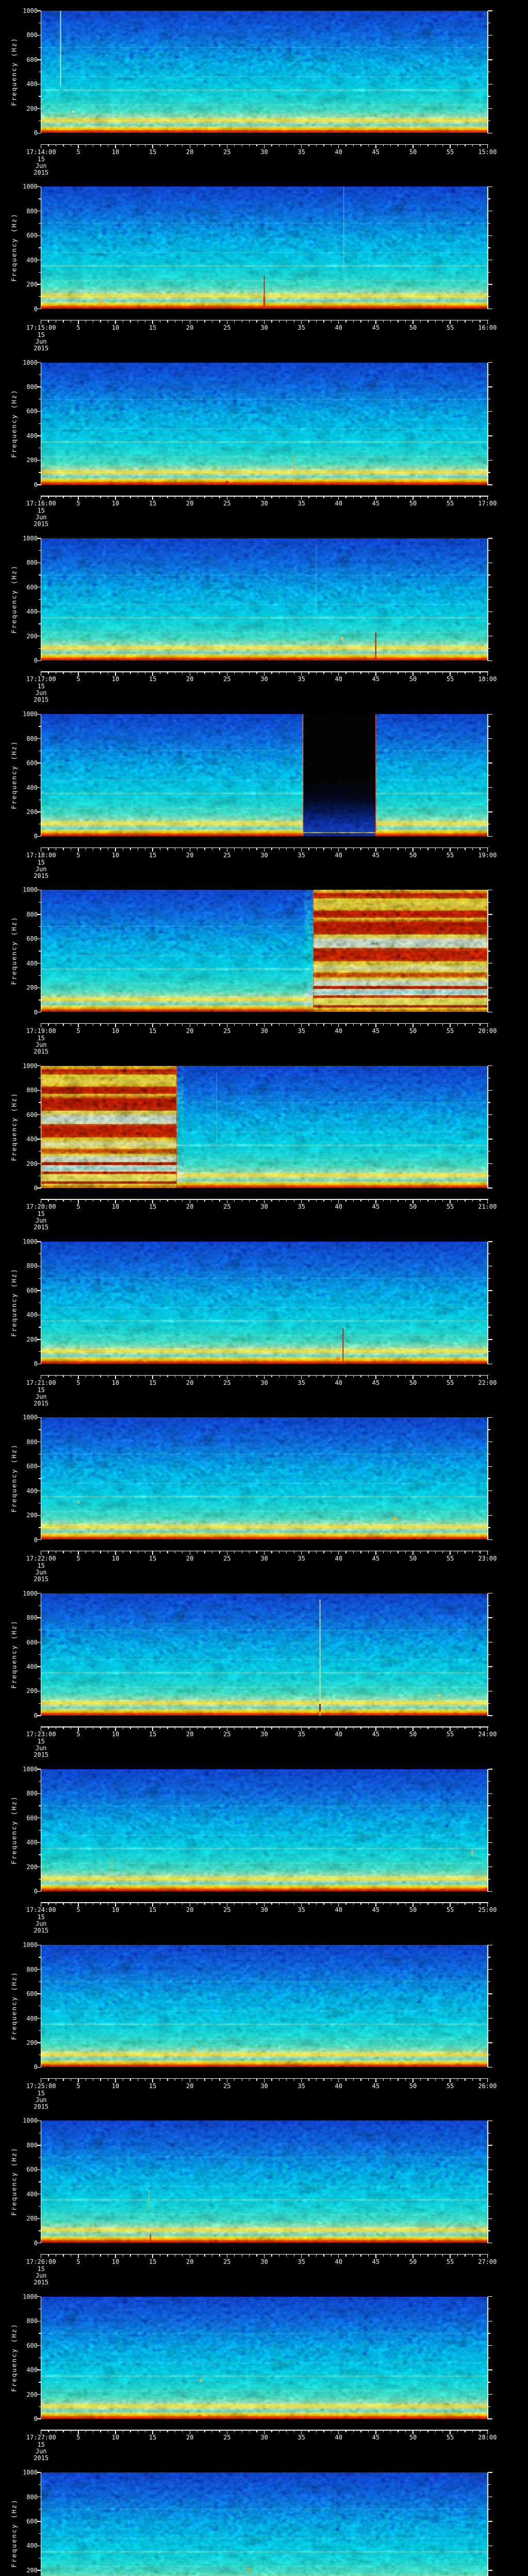 The image size is (528, 2576). I want to click on x-tick-label: 20, so click(190, 1382).